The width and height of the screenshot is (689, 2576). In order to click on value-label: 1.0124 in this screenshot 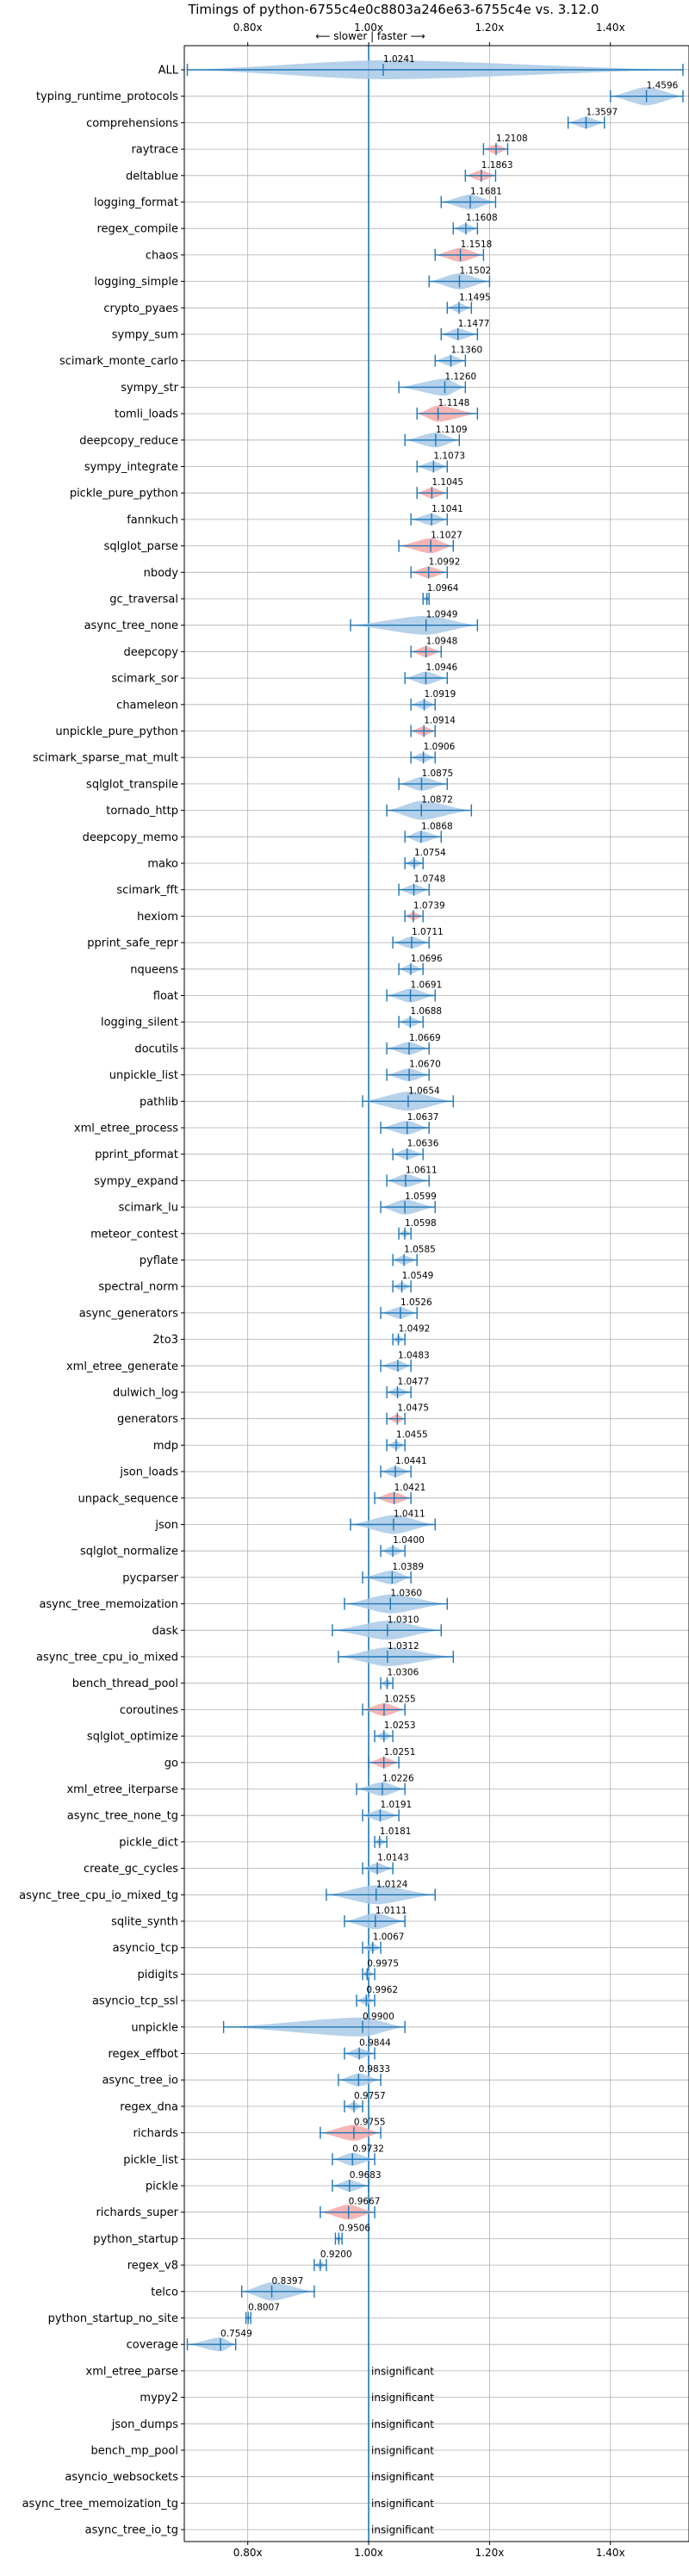, I will do `click(392, 1884)`.